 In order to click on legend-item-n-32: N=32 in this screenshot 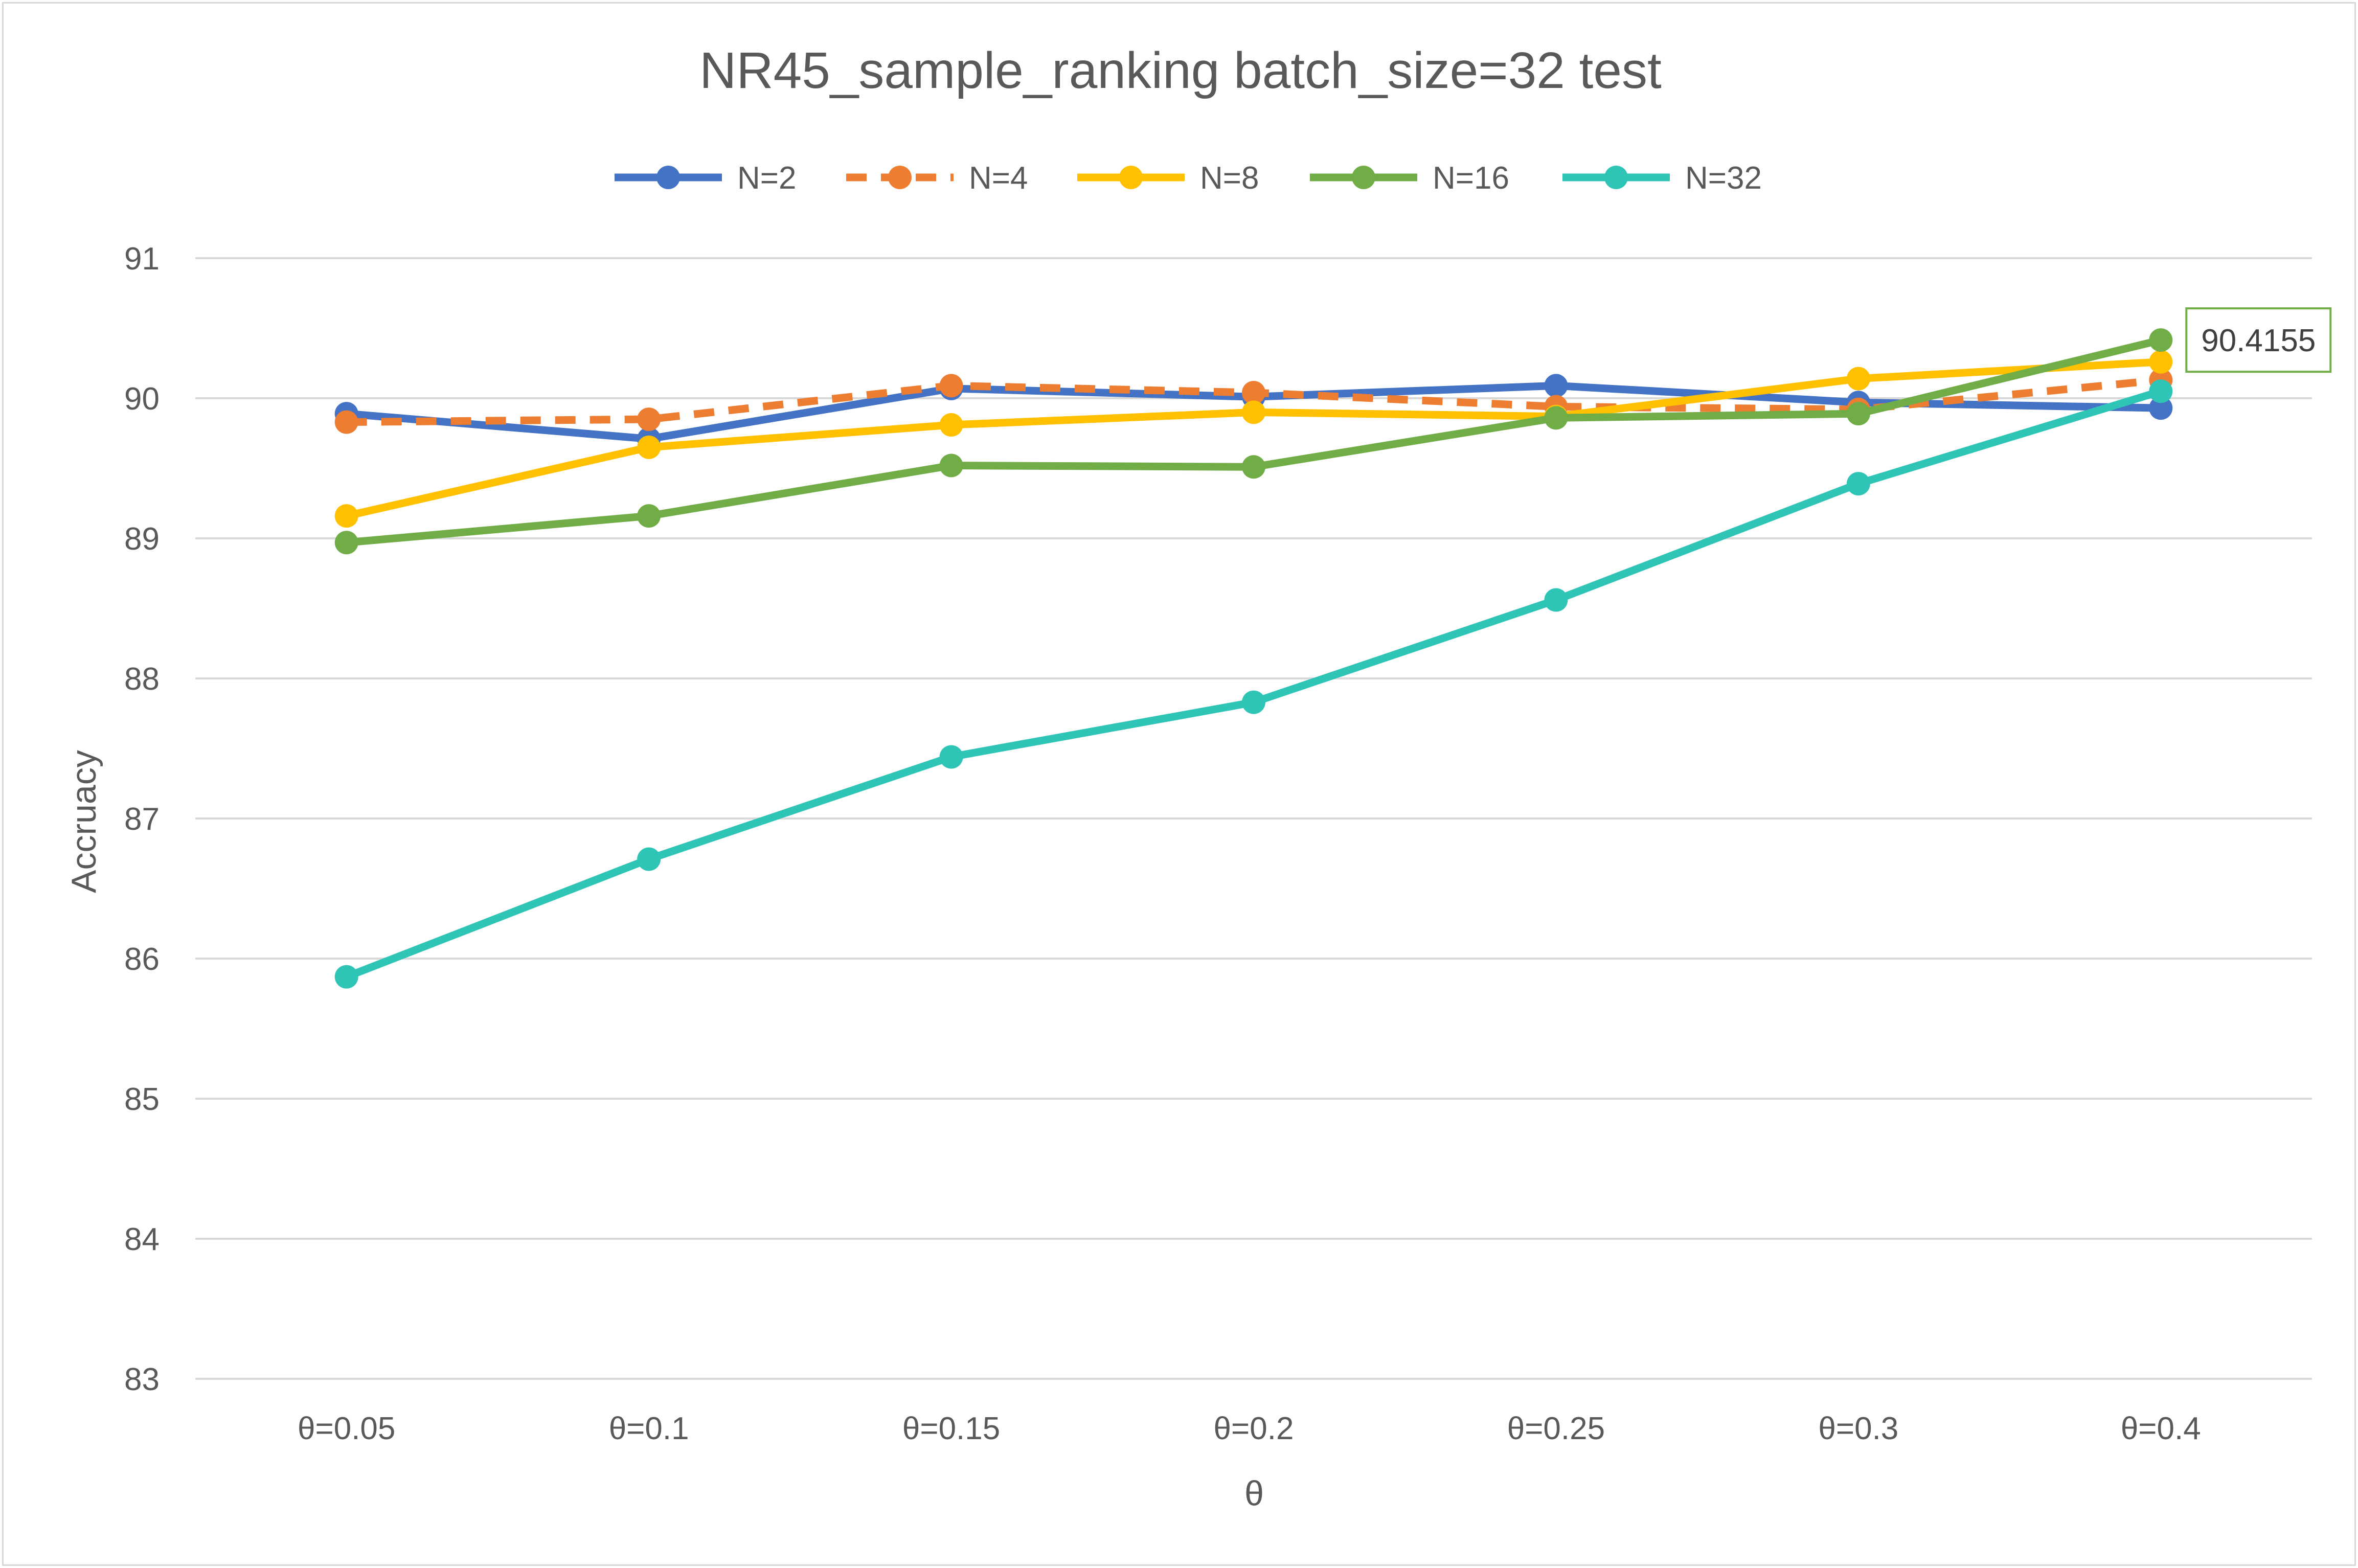, I will do `click(1662, 178)`.